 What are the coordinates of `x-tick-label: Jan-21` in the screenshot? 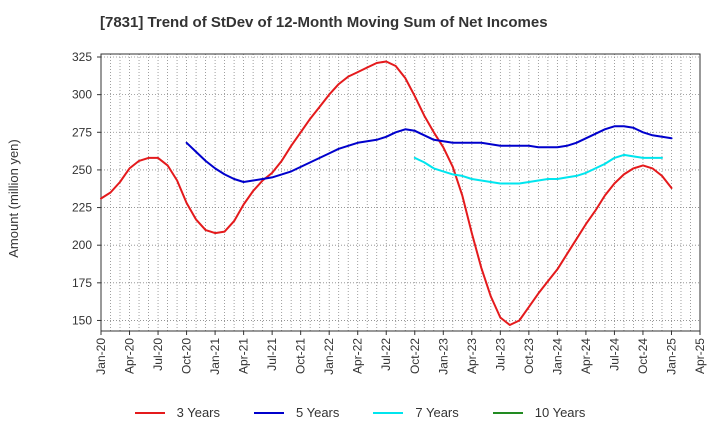 It's located at (215, 356).